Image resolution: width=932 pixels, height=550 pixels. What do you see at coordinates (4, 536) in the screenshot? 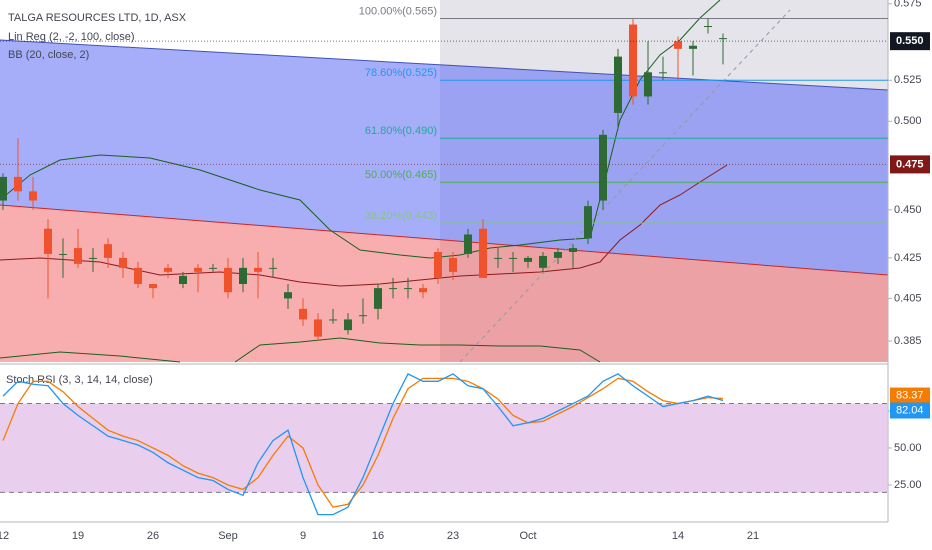
I see `x-tick-label: 12` at bounding box center [4, 536].